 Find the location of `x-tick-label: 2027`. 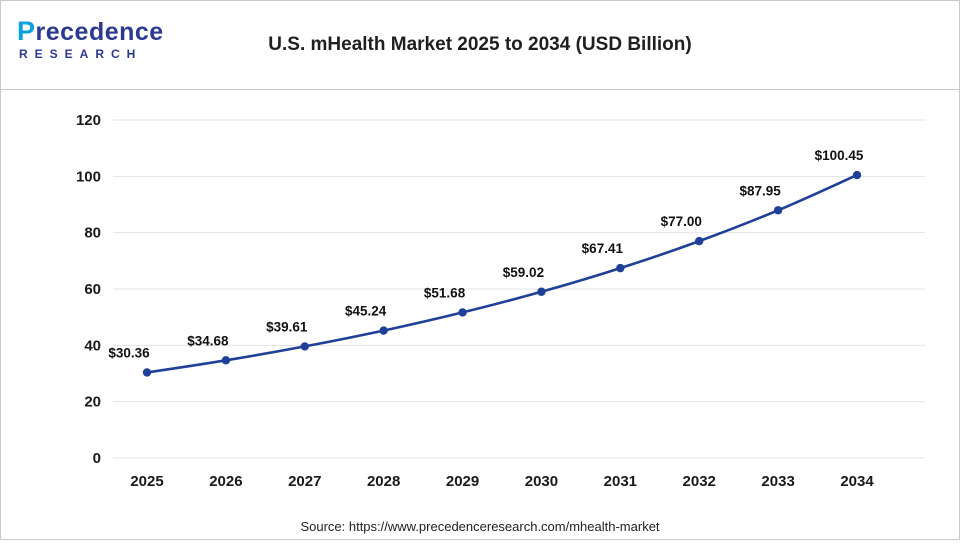

x-tick-label: 2027 is located at coordinates (304, 481).